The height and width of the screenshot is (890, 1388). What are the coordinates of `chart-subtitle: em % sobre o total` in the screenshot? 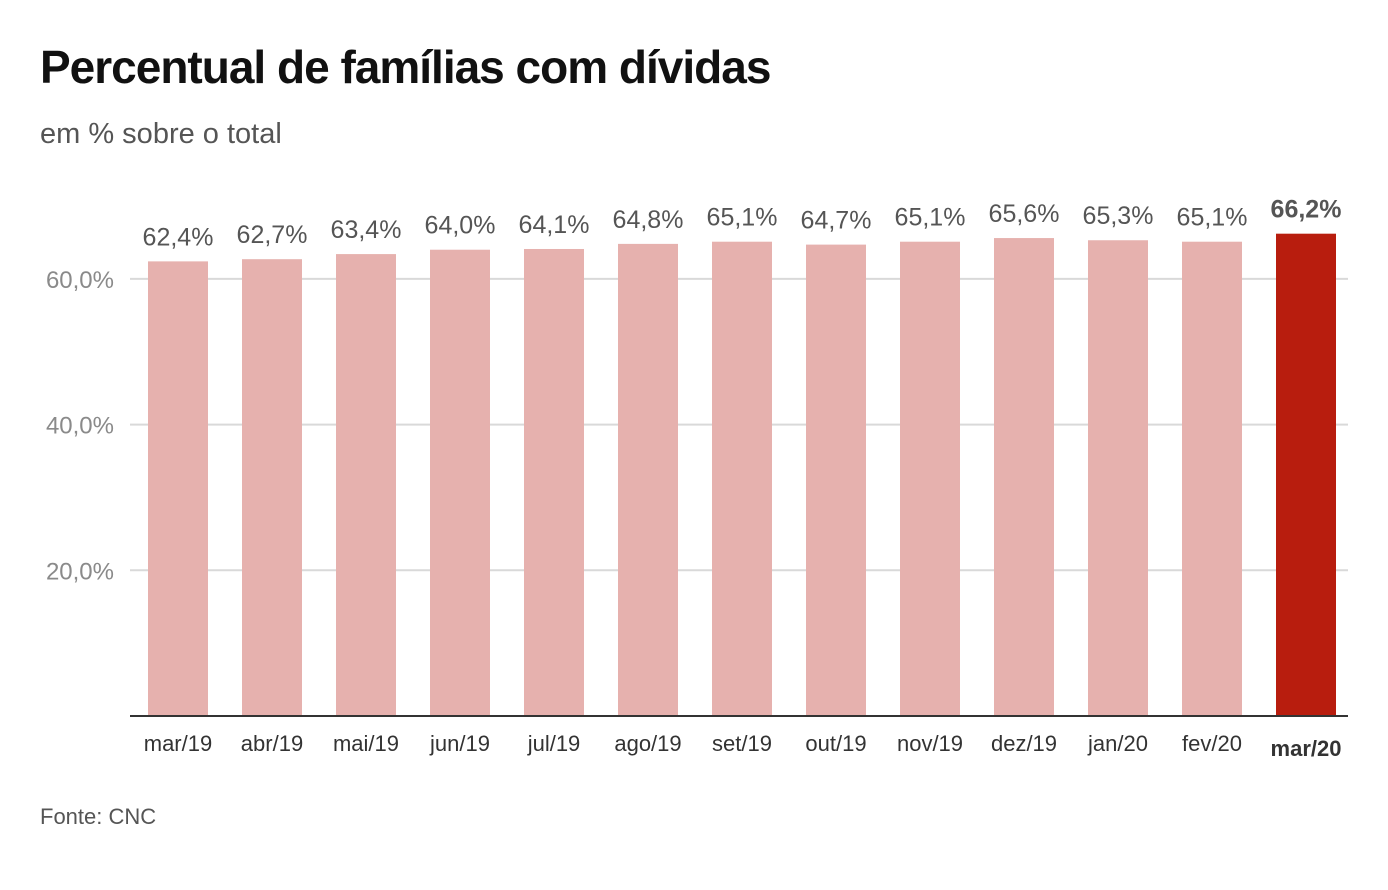 It's located at (161, 134).